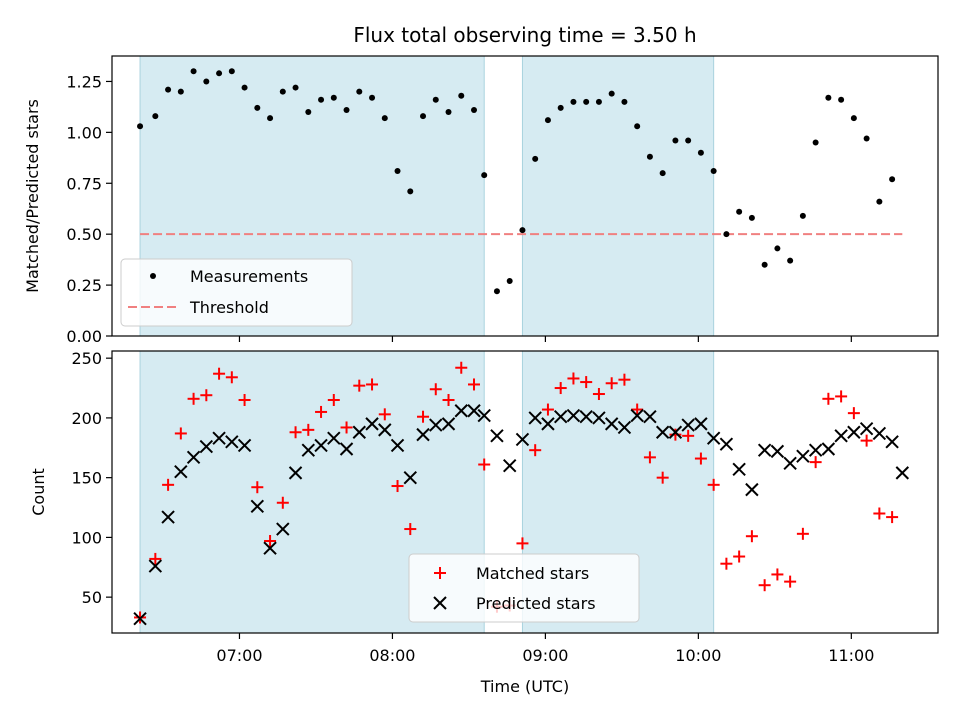 This screenshot has height=720, width=960. Describe the element at coordinates (524, 686) in the screenshot. I see `x-axis-label: Time (UTC)` at that location.